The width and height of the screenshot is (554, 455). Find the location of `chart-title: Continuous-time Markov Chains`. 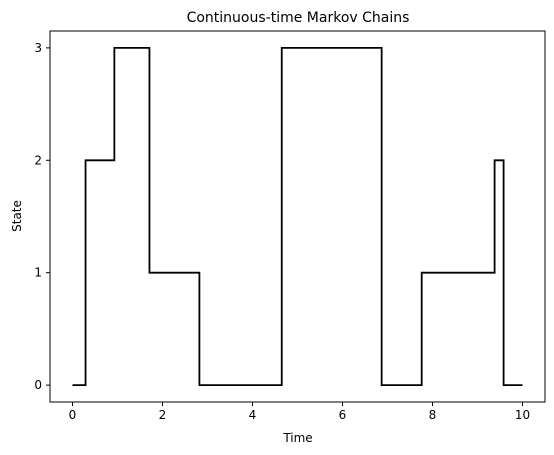

chart-title: Continuous-time Markov Chains is located at coordinates (298, 18).